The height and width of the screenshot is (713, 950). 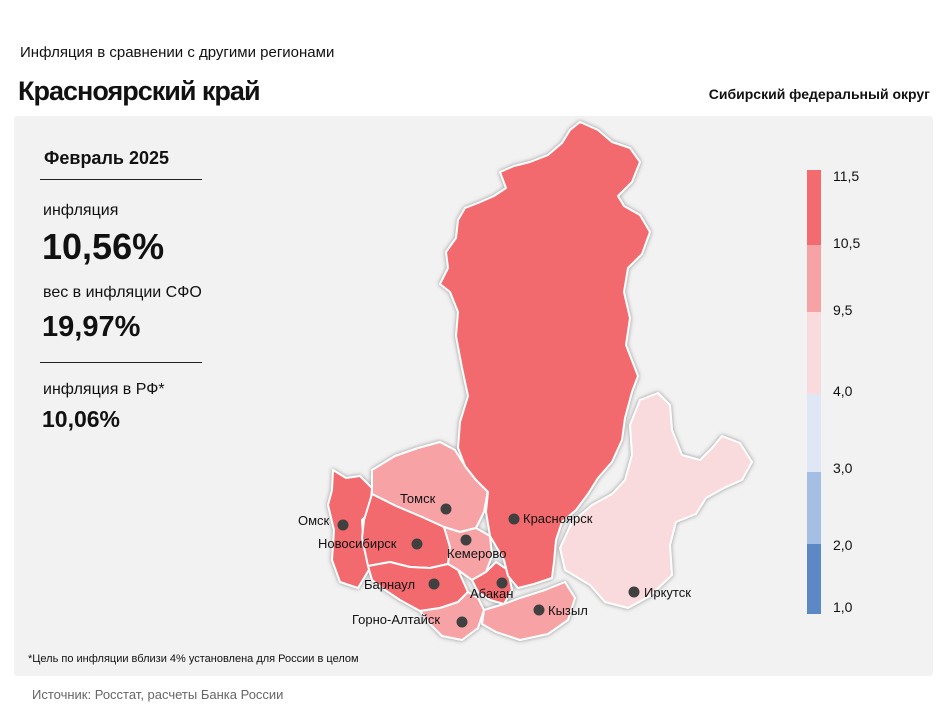 What do you see at coordinates (91, 327) in the screenshot?
I see `weight-value: 19,97%` at bounding box center [91, 327].